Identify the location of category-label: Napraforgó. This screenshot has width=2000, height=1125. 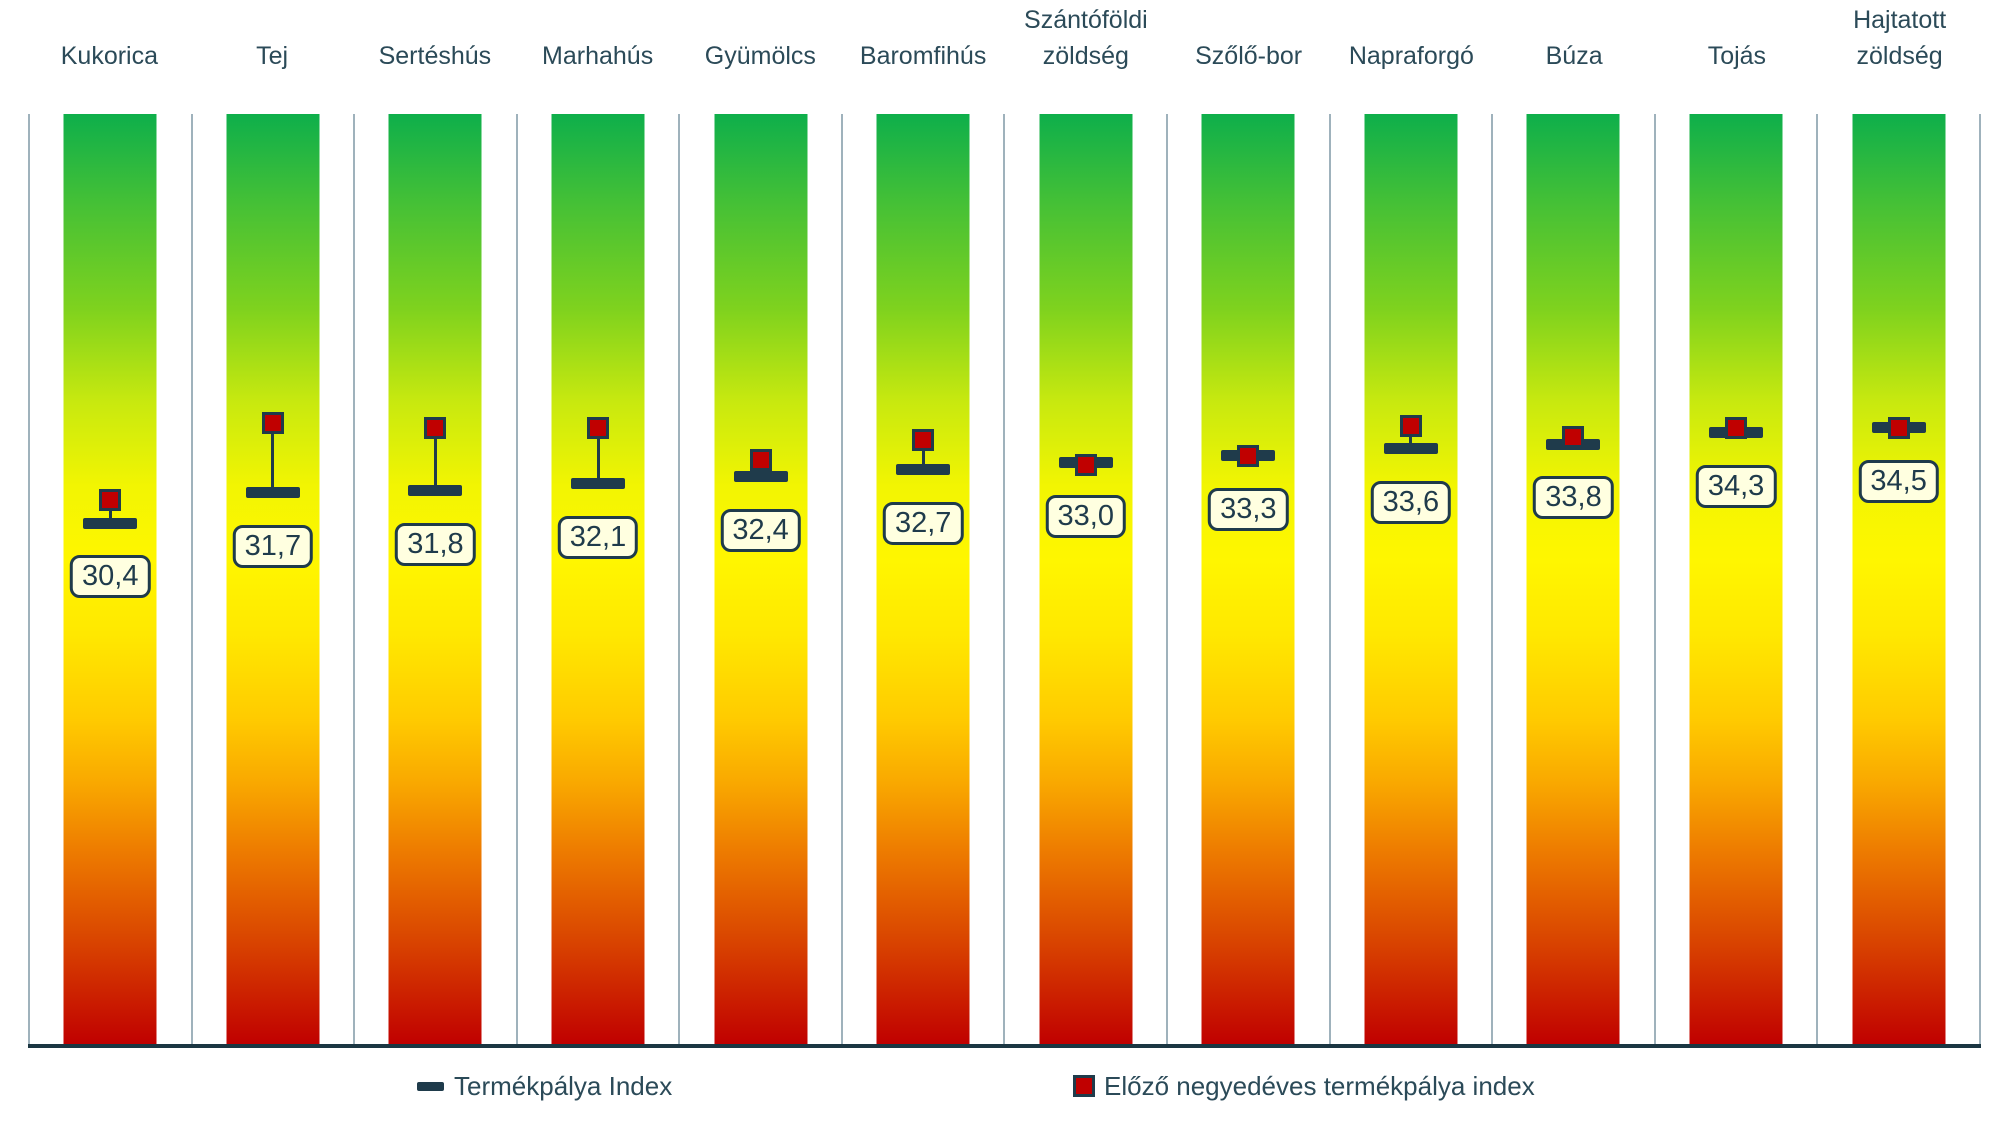
(1411, 55).